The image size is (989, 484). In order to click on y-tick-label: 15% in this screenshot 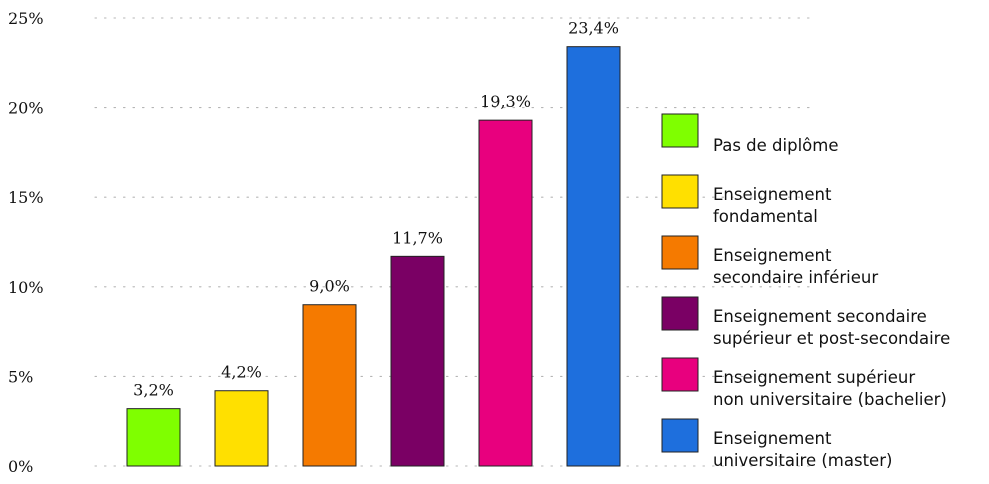, I will do `click(26, 197)`.